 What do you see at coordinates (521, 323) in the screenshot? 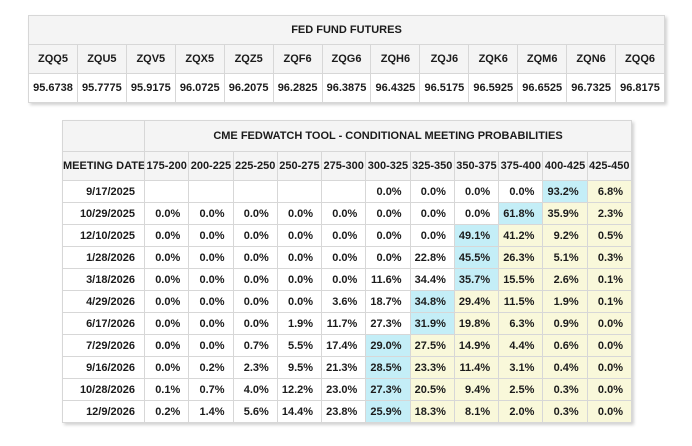
I see `probability-cell: 6.3%` at bounding box center [521, 323].